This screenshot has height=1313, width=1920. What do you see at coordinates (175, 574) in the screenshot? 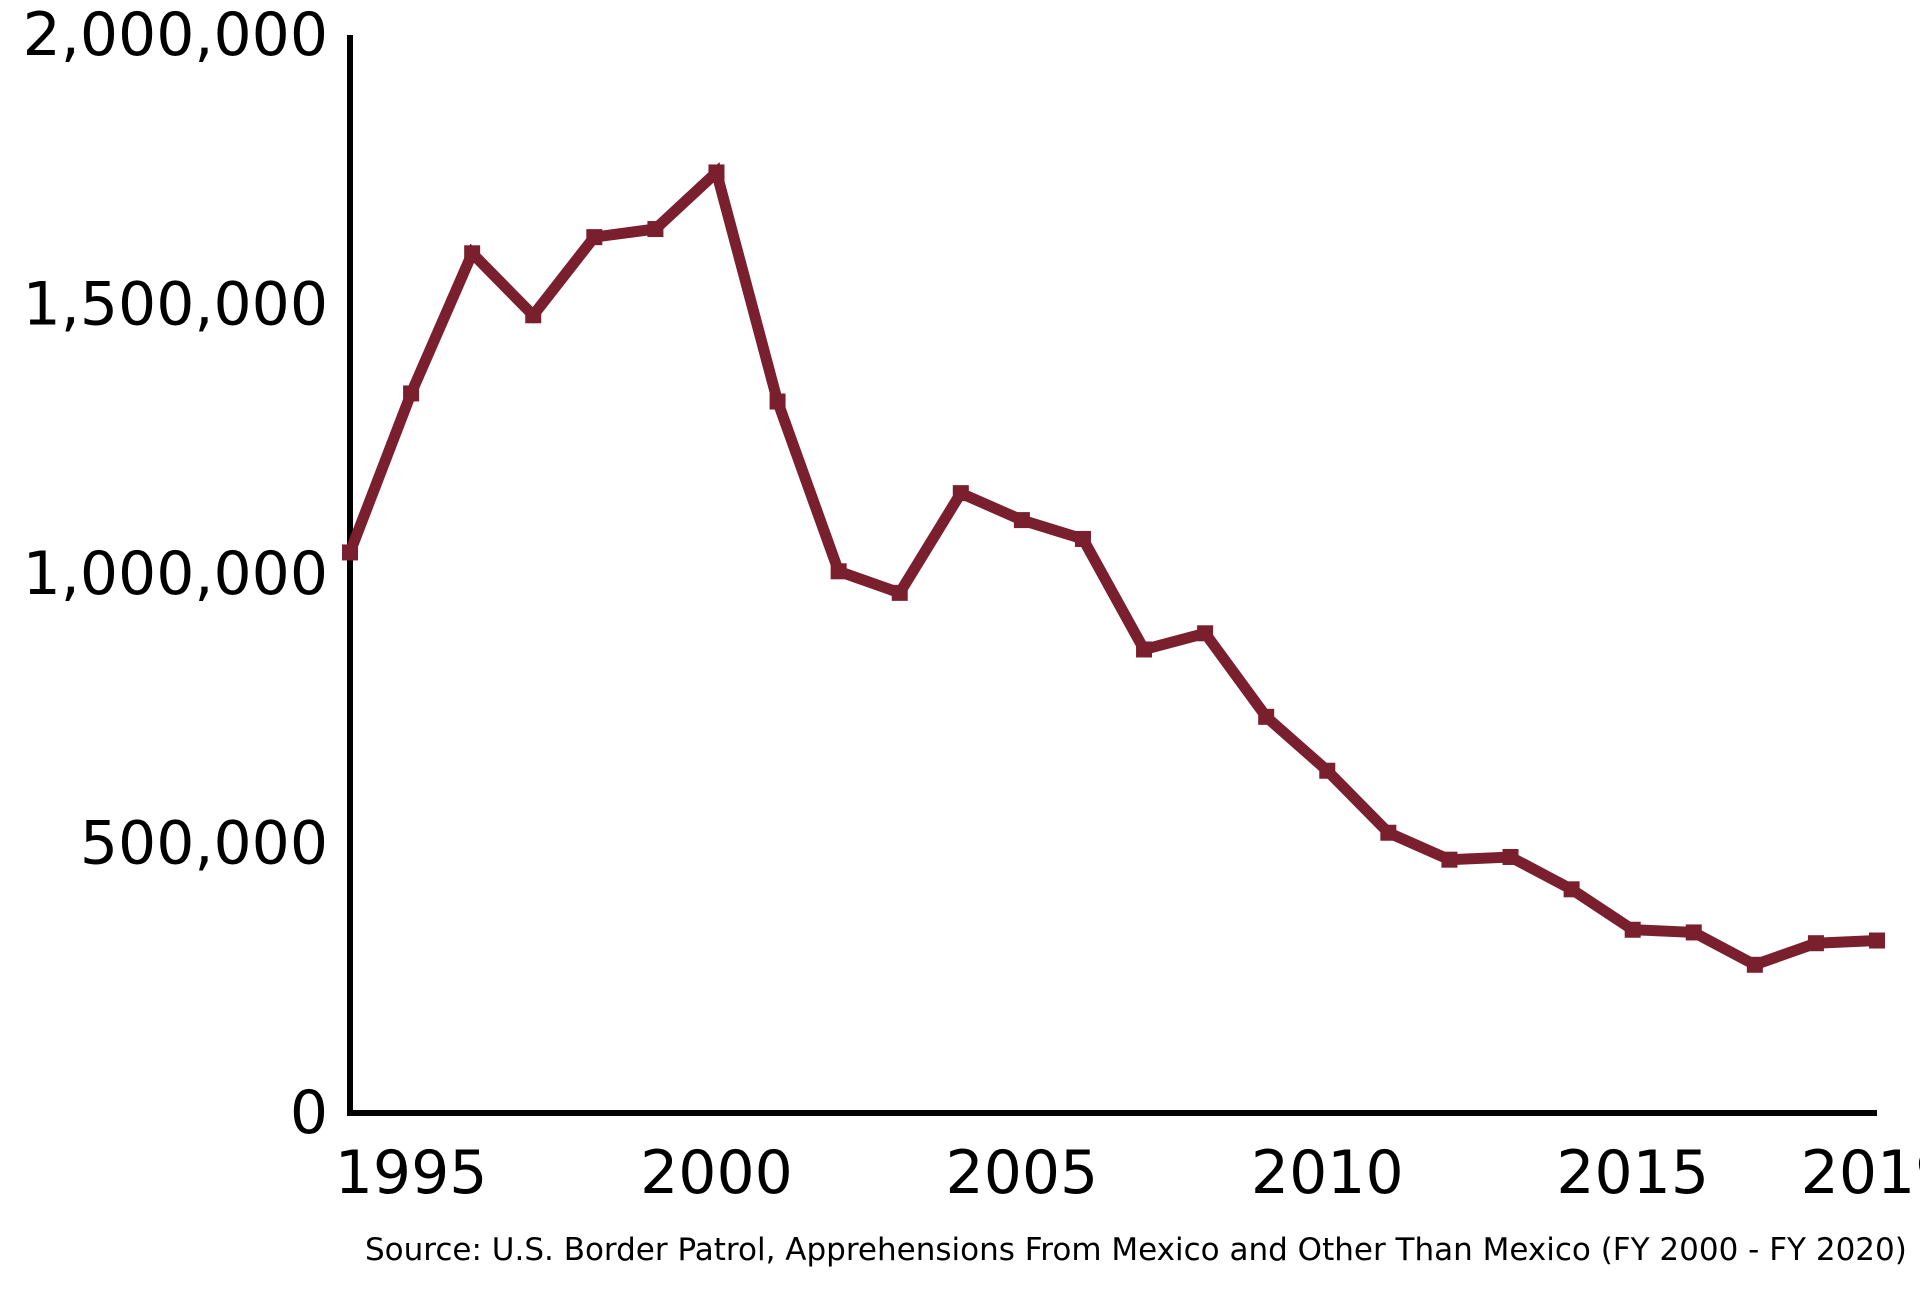
I see `y-tick-label: 1,000,000` at bounding box center [175, 574].